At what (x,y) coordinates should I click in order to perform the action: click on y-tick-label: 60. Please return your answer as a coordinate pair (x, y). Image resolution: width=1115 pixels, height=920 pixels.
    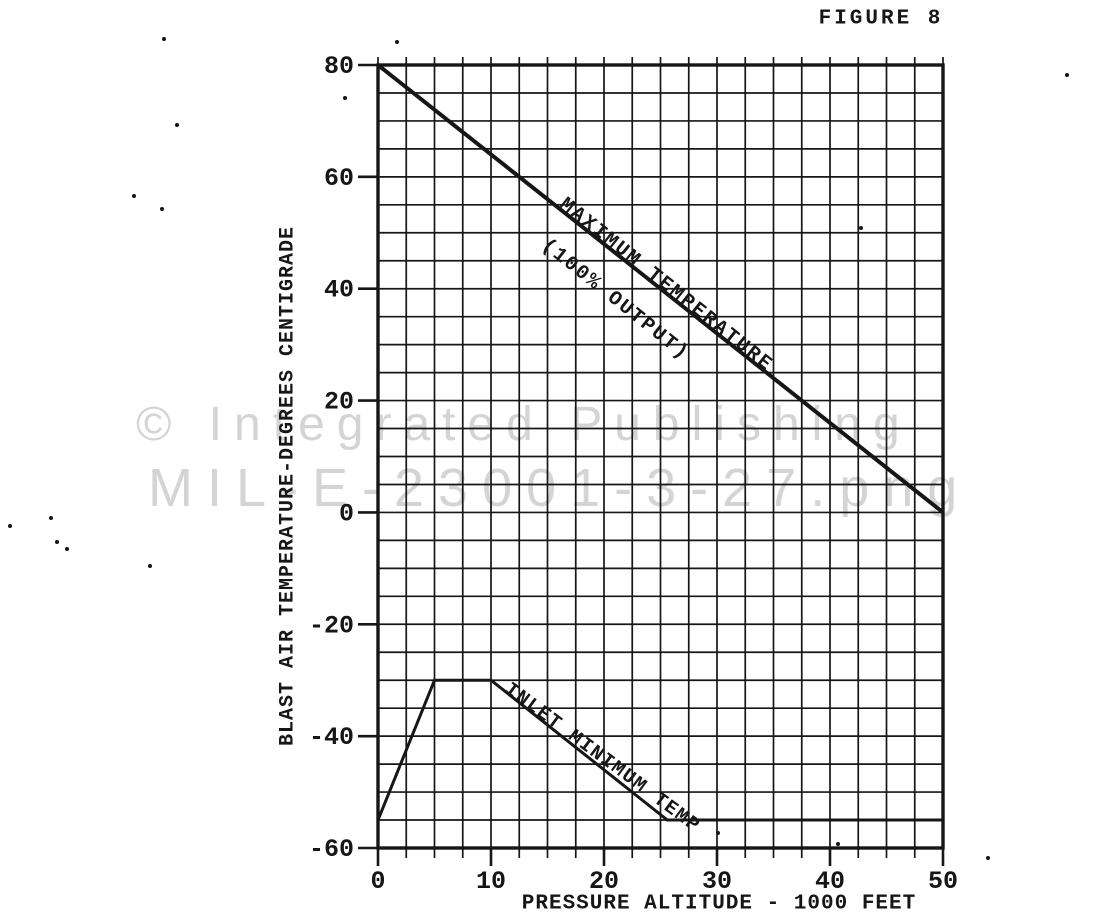
    Looking at the image, I should click on (339, 178).